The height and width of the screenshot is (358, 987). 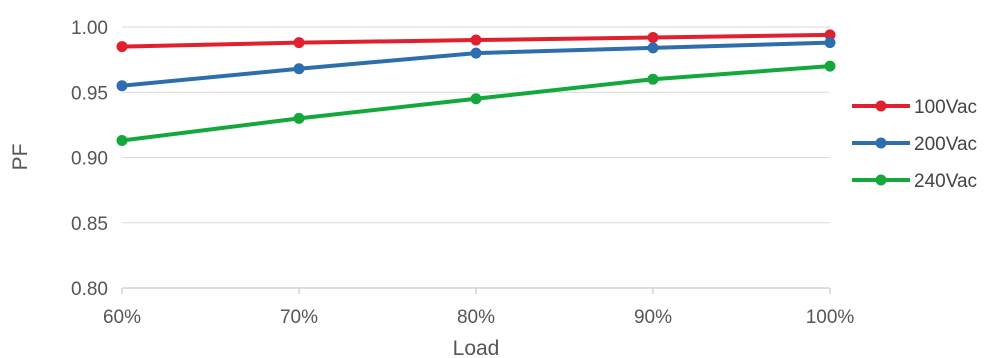 I want to click on y-tick-label: 0.85, so click(x=89, y=224).